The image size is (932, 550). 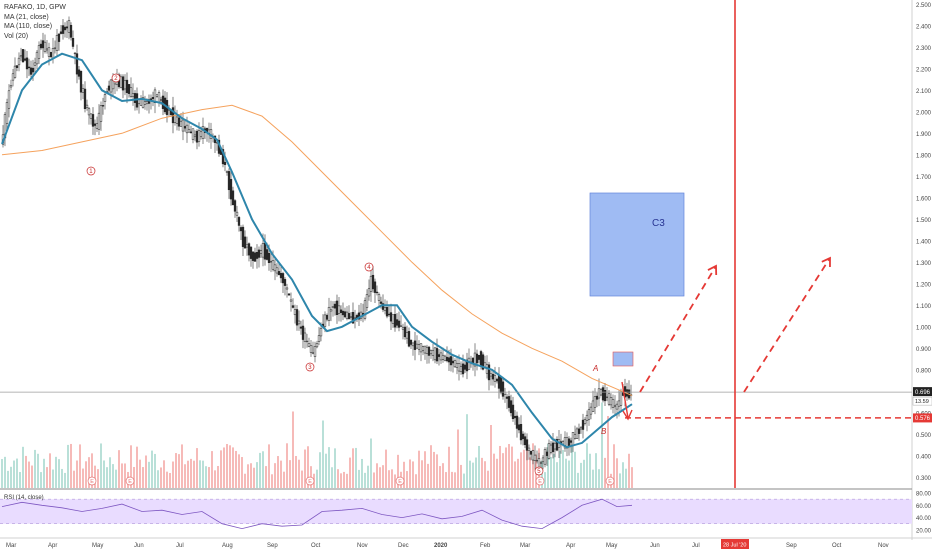 What do you see at coordinates (627, 415) in the screenshot?
I see `down-arrow-head` at bounding box center [627, 415].